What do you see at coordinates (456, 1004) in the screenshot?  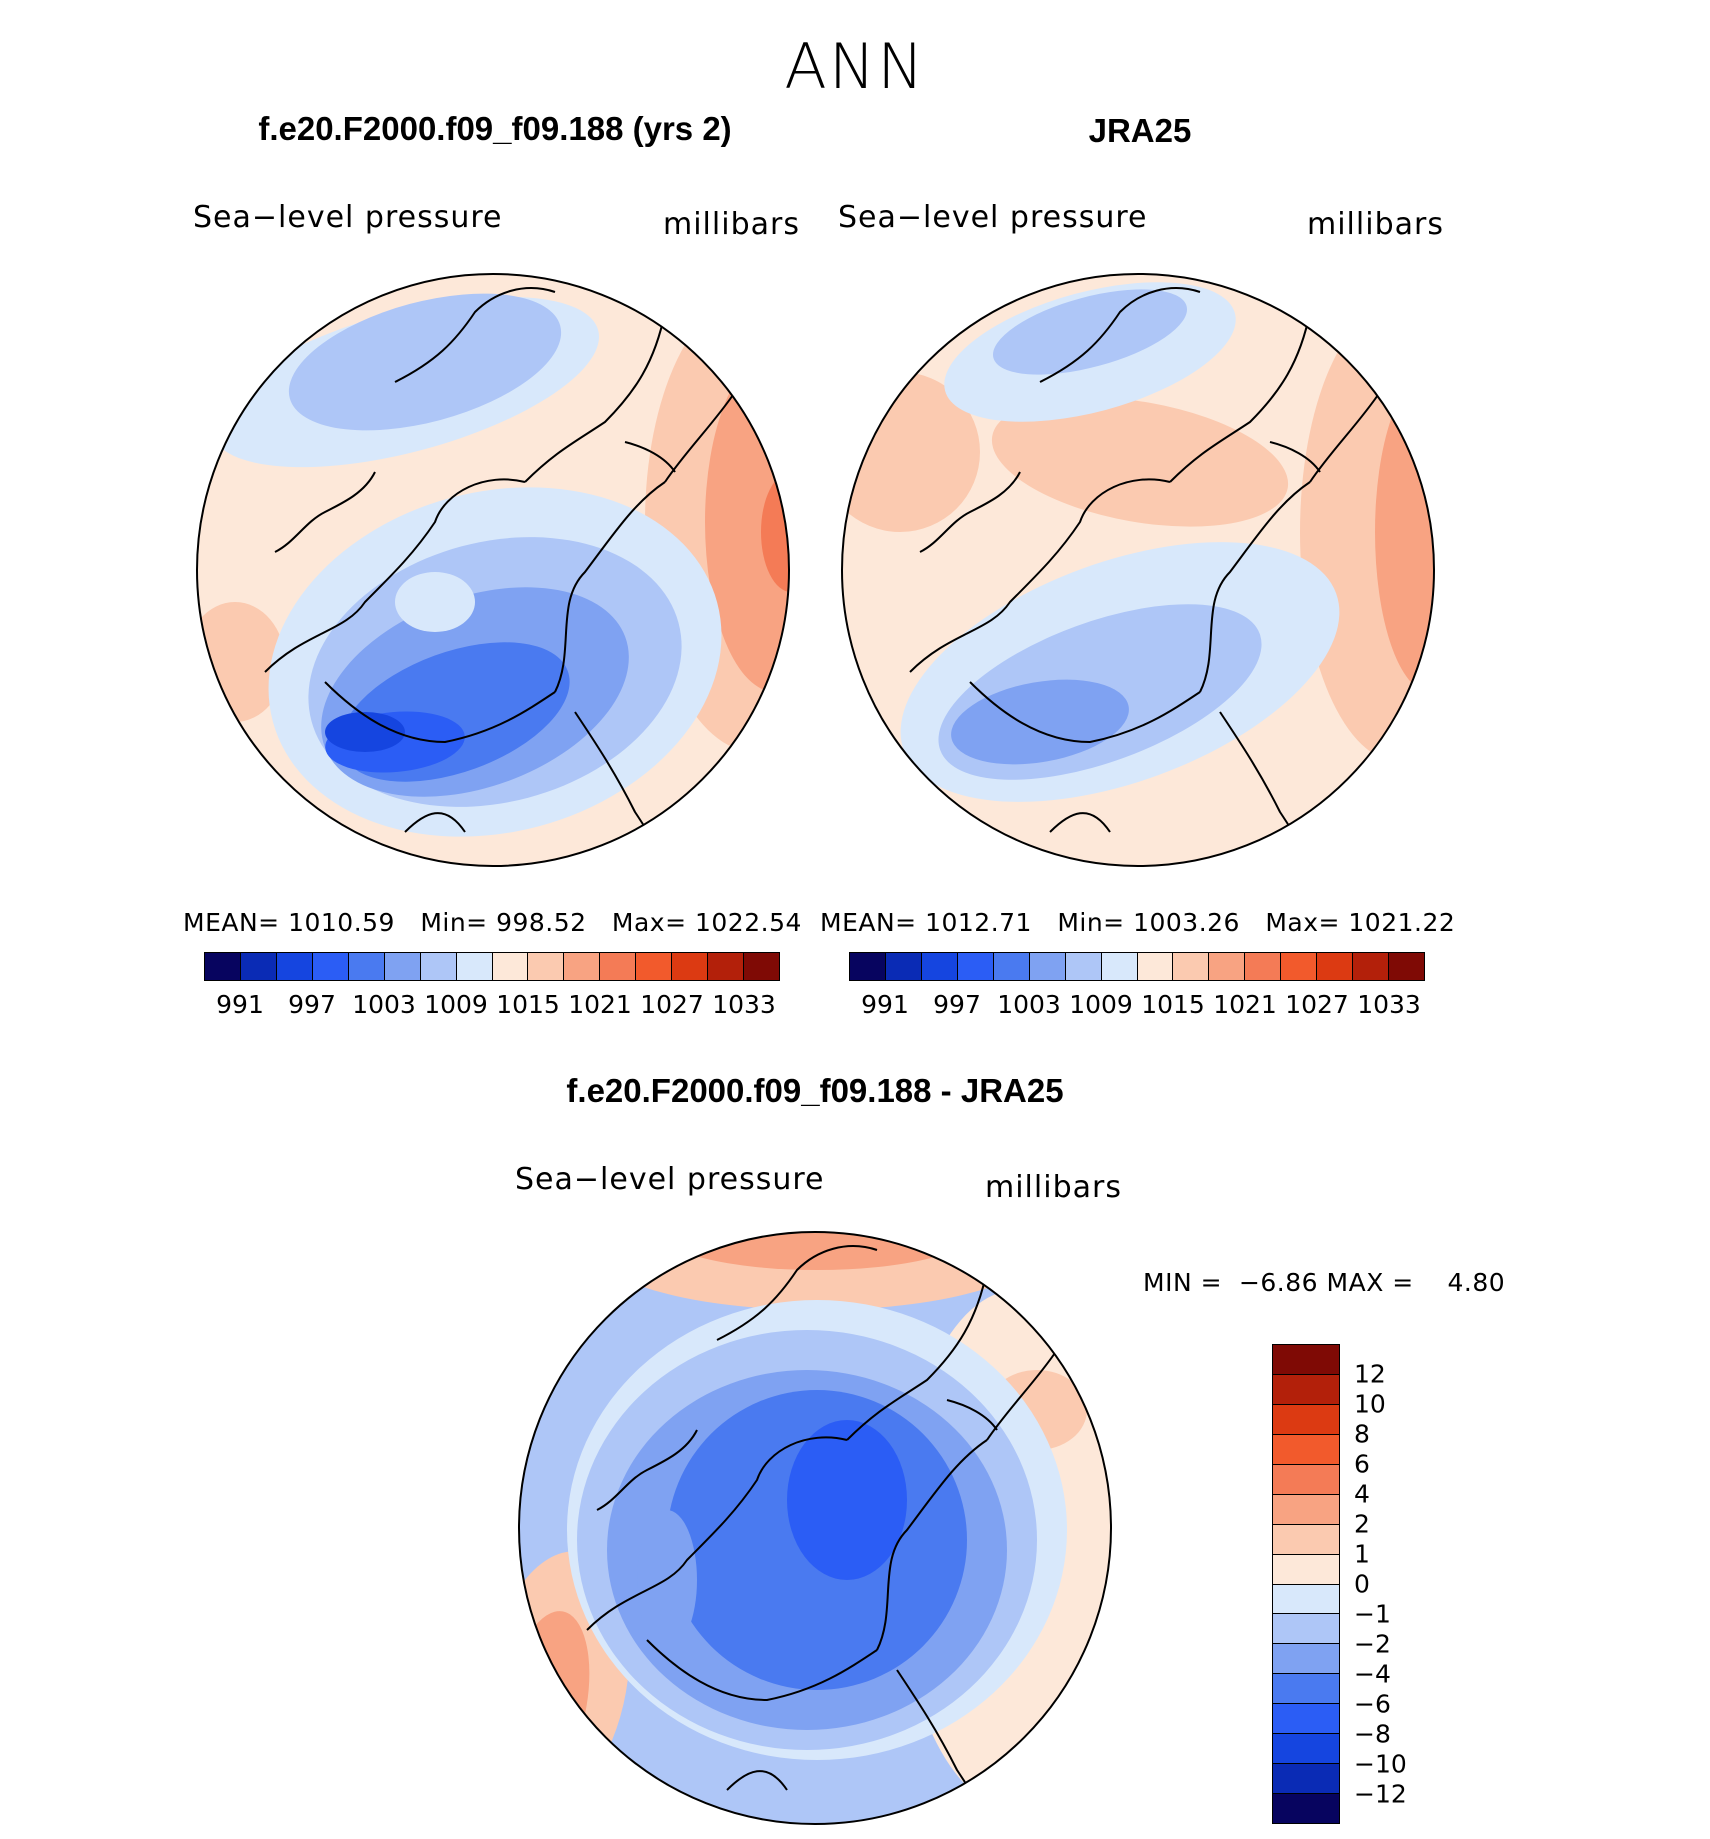 I see `colorbar-tick-label: 1009` at bounding box center [456, 1004].